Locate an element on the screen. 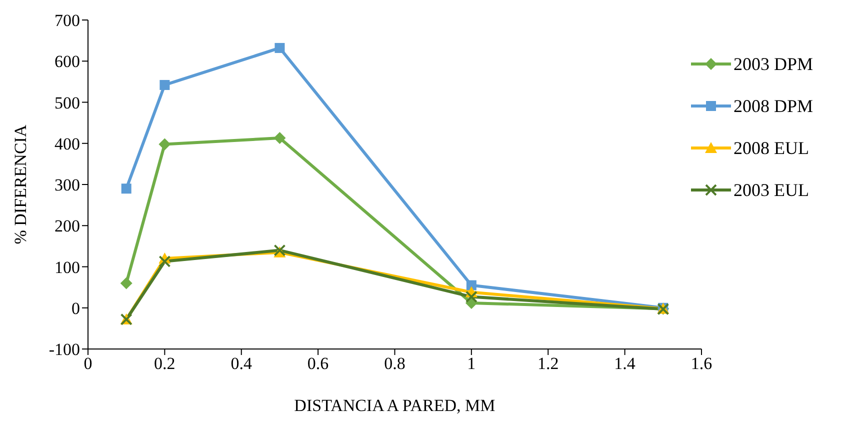 This screenshot has height=437, width=841. y-tick-label: 300 is located at coordinates (67, 185).